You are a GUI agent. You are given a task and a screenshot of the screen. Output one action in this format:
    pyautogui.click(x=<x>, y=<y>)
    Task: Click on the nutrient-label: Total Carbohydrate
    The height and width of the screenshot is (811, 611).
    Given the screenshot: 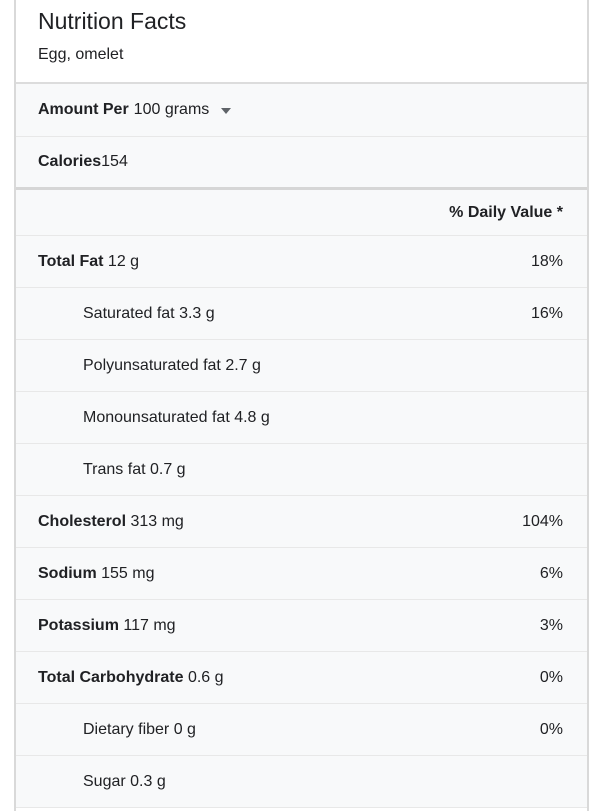 What is the action you would take?
    pyautogui.click(x=111, y=677)
    